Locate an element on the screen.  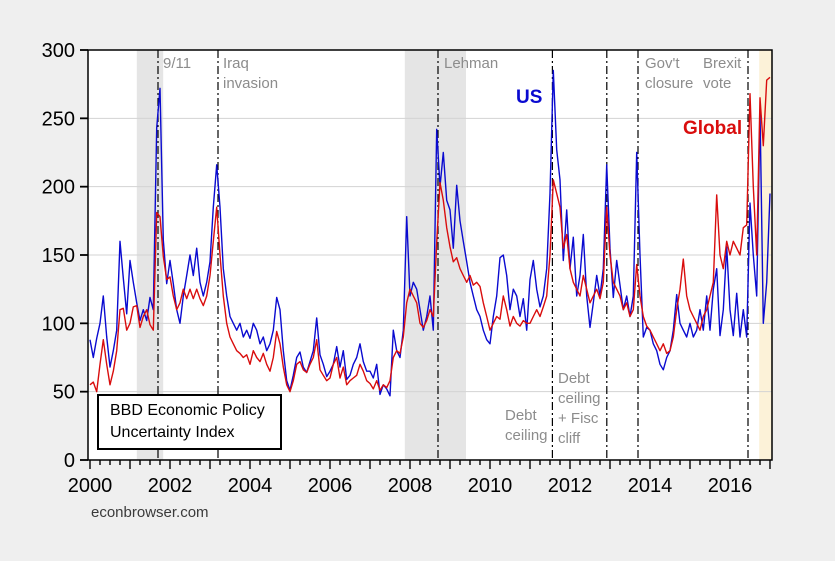
svg-text: 250 is located at coordinates (58, 119).